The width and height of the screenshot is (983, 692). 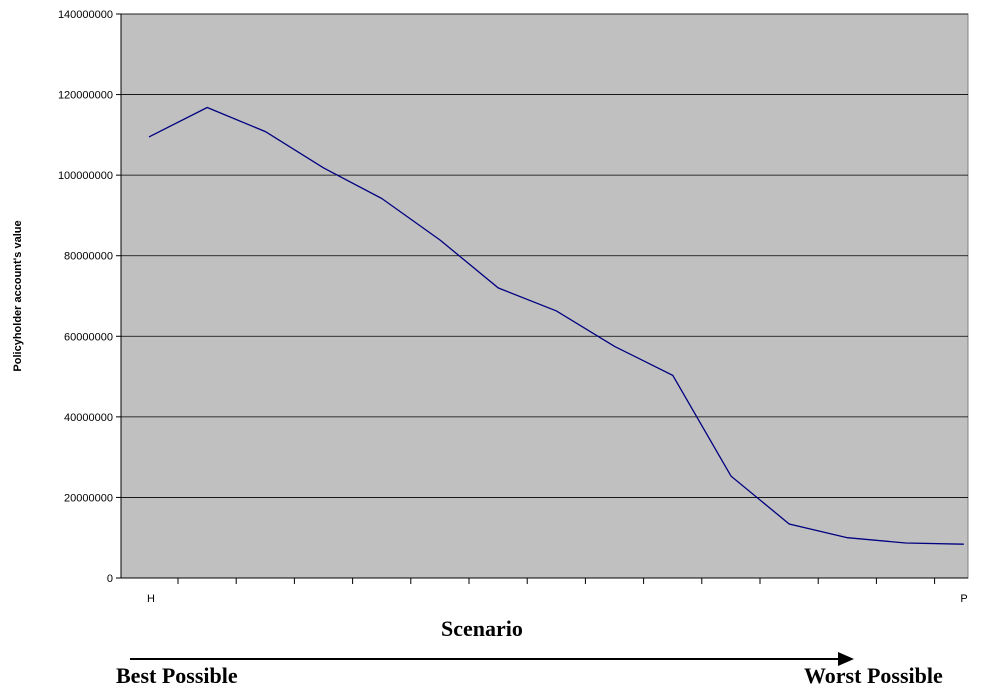 I want to click on y-tick-label: 0, so click(x=110, y=579).